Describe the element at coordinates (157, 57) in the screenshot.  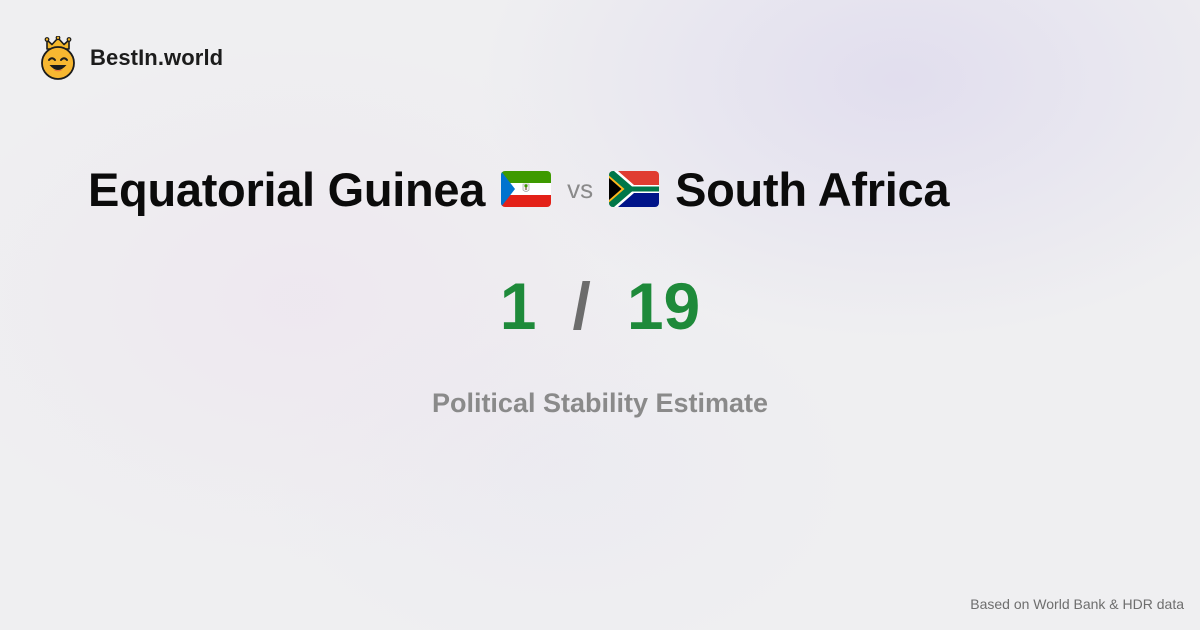
I see `brand-name: BestIn.world` at that location.